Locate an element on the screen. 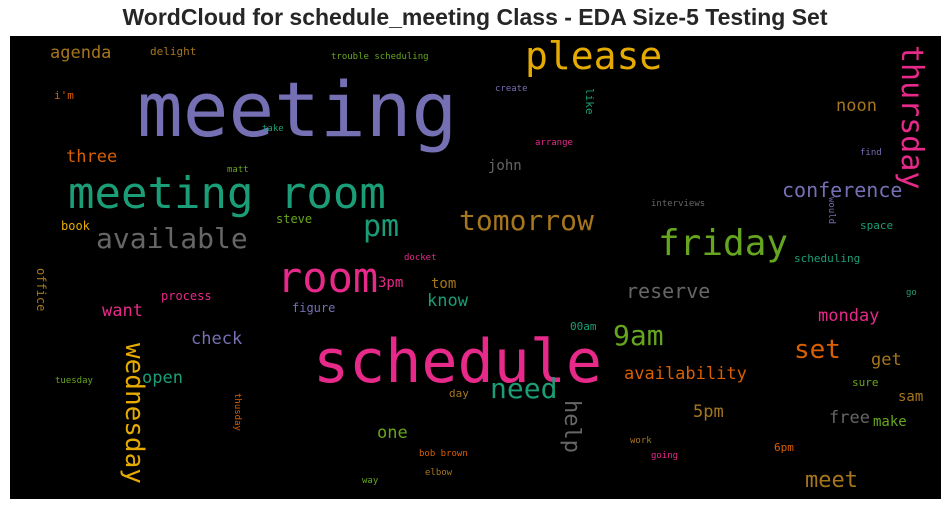 The image size is (950, 511). cloud-word-need: need is located at coordinates (524, 388).